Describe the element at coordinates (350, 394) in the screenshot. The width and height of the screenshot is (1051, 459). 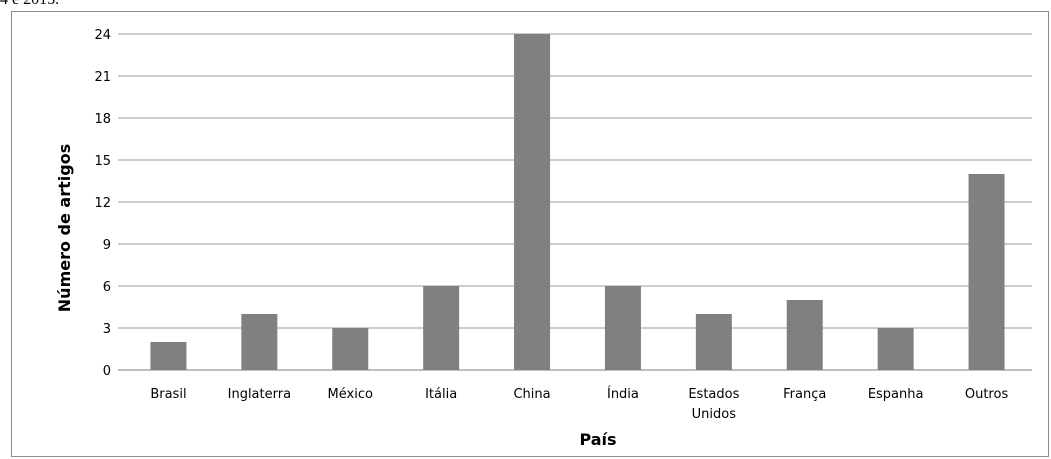
I see `x-tick-label: México` at that location.